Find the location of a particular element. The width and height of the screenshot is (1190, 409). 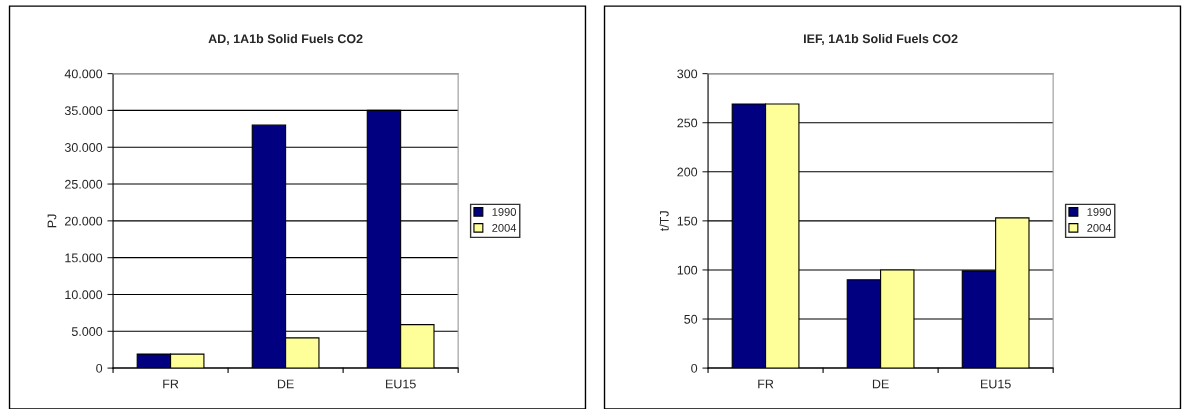

y-axis-title: PJ is located at coordinates (52, 221).